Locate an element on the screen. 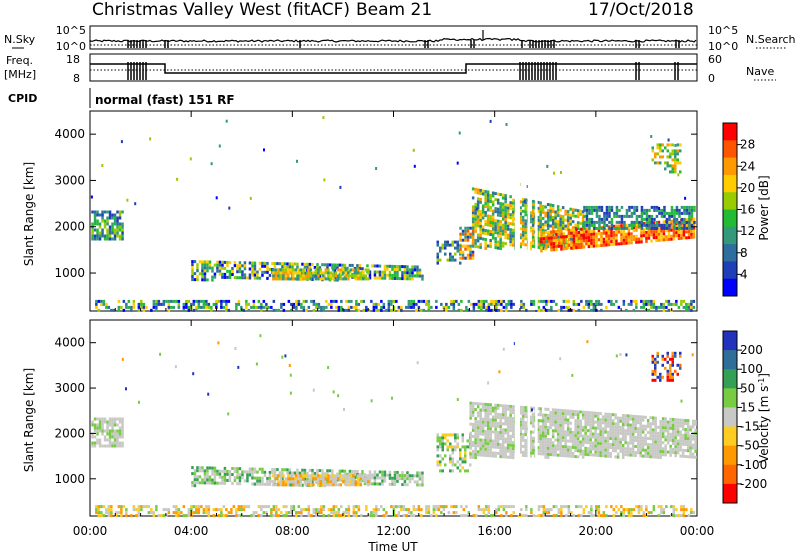 The height and width of the screenshot is (554, 800). nave-tick-top: 60 is located at coordinates (715, 59).